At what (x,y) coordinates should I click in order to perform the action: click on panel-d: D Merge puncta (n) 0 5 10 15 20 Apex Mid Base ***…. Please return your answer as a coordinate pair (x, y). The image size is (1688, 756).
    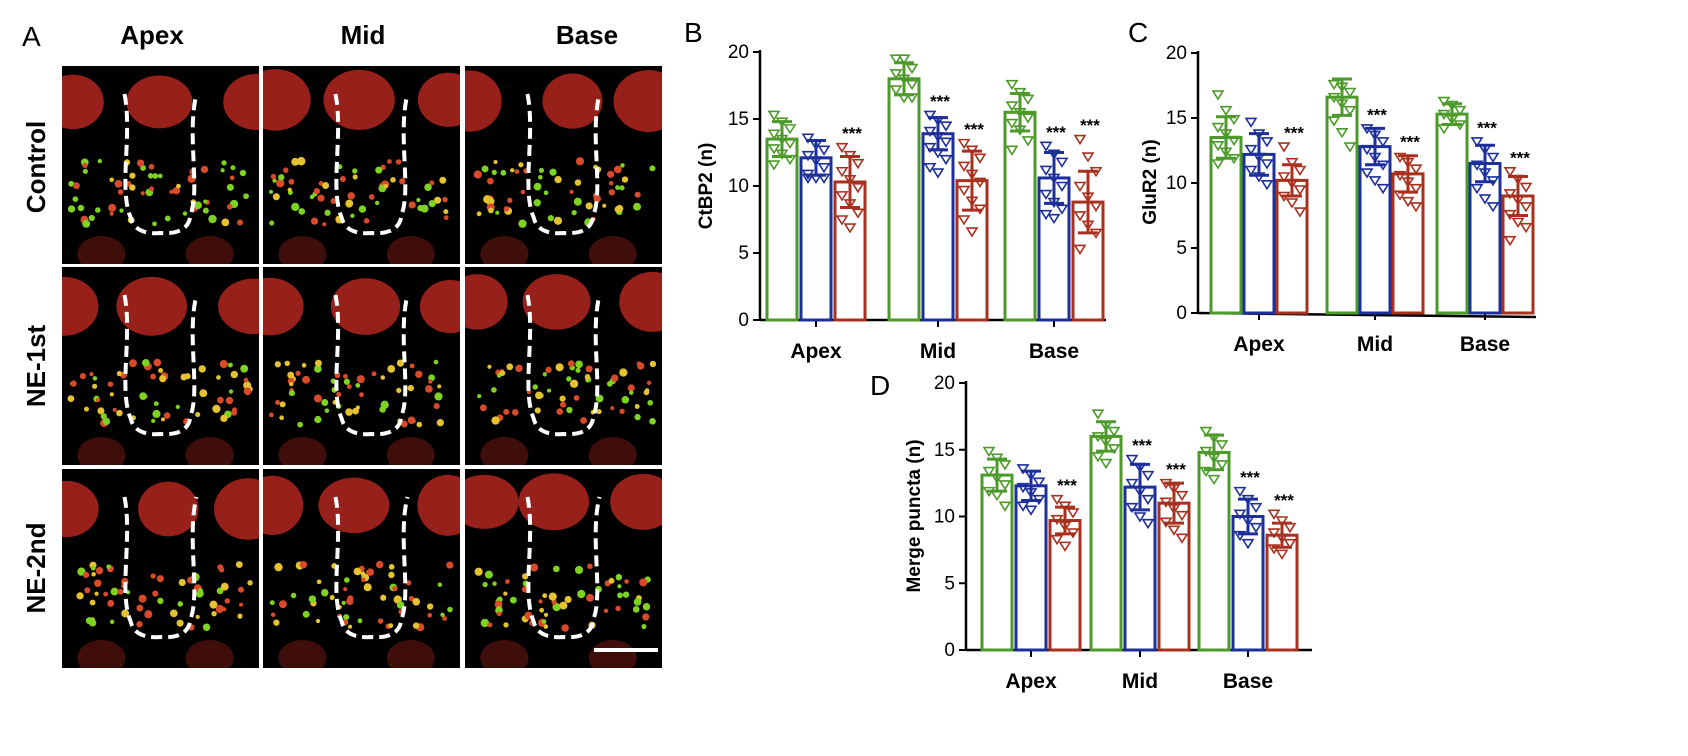
    Looking at the image, I should click on (1091, 531).